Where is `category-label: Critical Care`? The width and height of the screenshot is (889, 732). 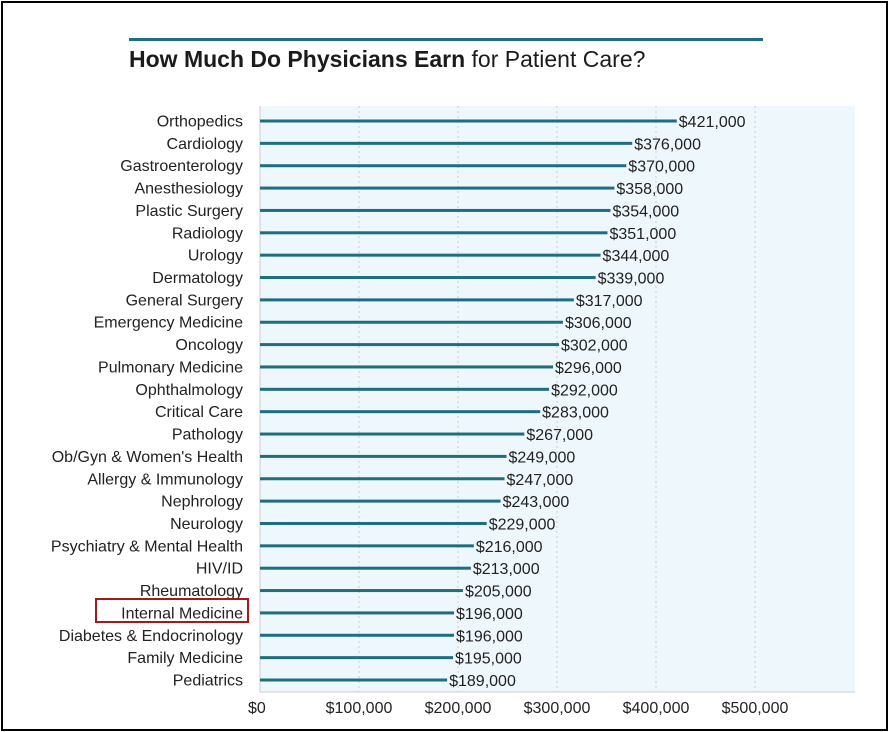 category-label: Critical Care is located at coordinates (199, 412).